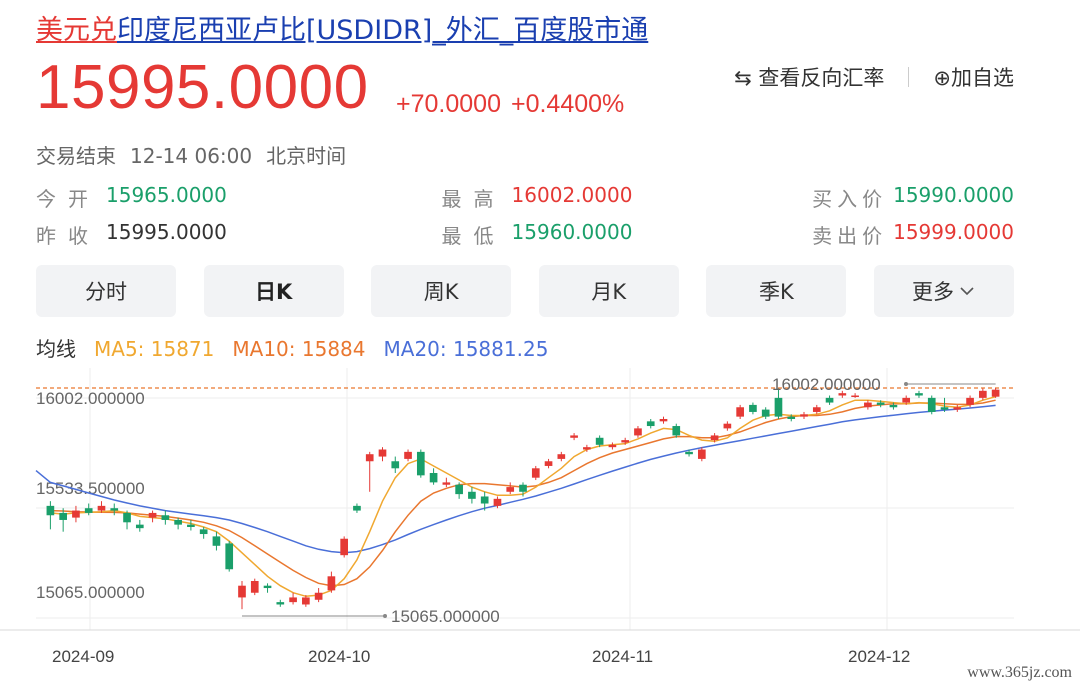 This screenshot has height=688, width=1080. Describe the element at coordinates (953, 232) in the screenshot. I see `ask-value: 15999.0000` at that location.